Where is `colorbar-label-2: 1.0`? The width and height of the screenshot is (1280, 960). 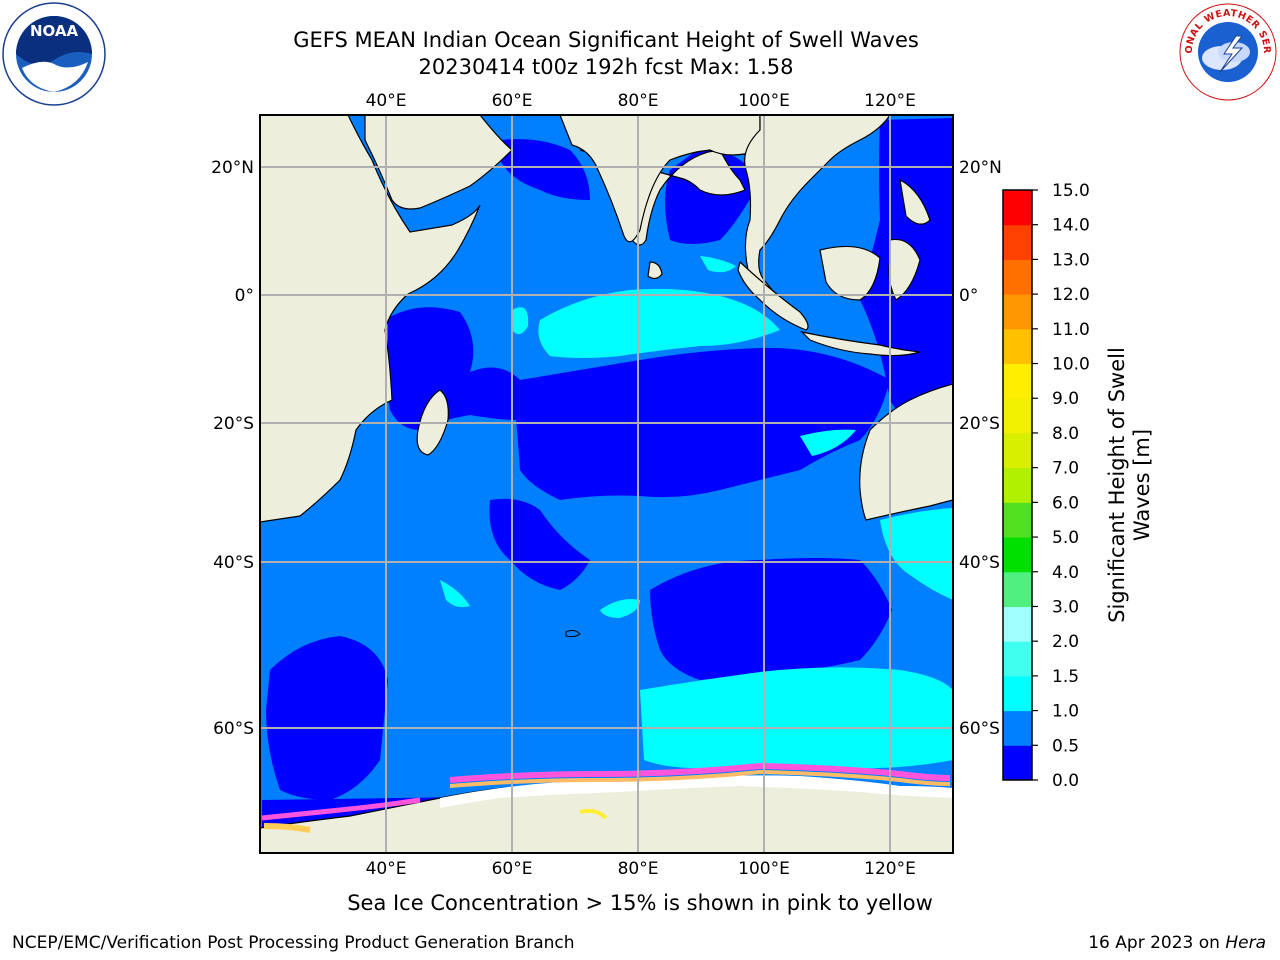
colorbar-label-2: 1.0 is located at coordinates (1065, 712).